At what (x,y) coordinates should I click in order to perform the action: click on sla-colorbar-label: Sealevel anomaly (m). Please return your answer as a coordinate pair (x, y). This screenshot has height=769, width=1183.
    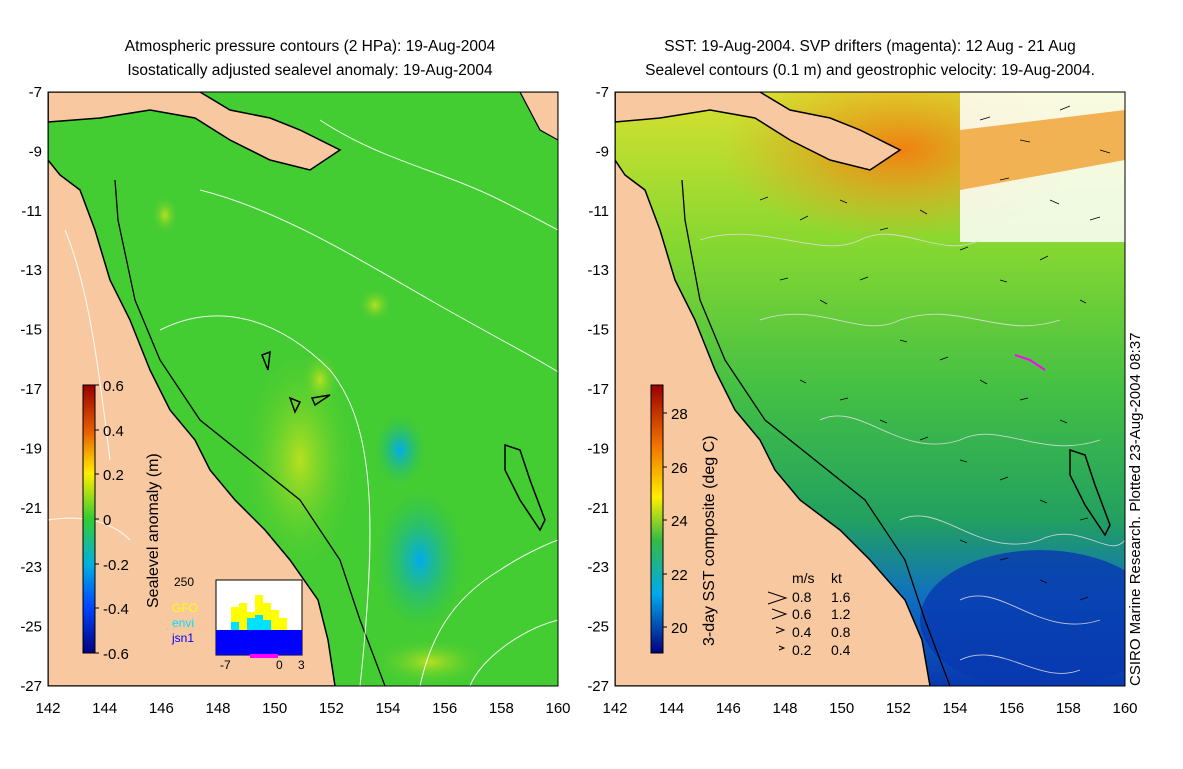
    Looking at the image, I should click on (153, 530).